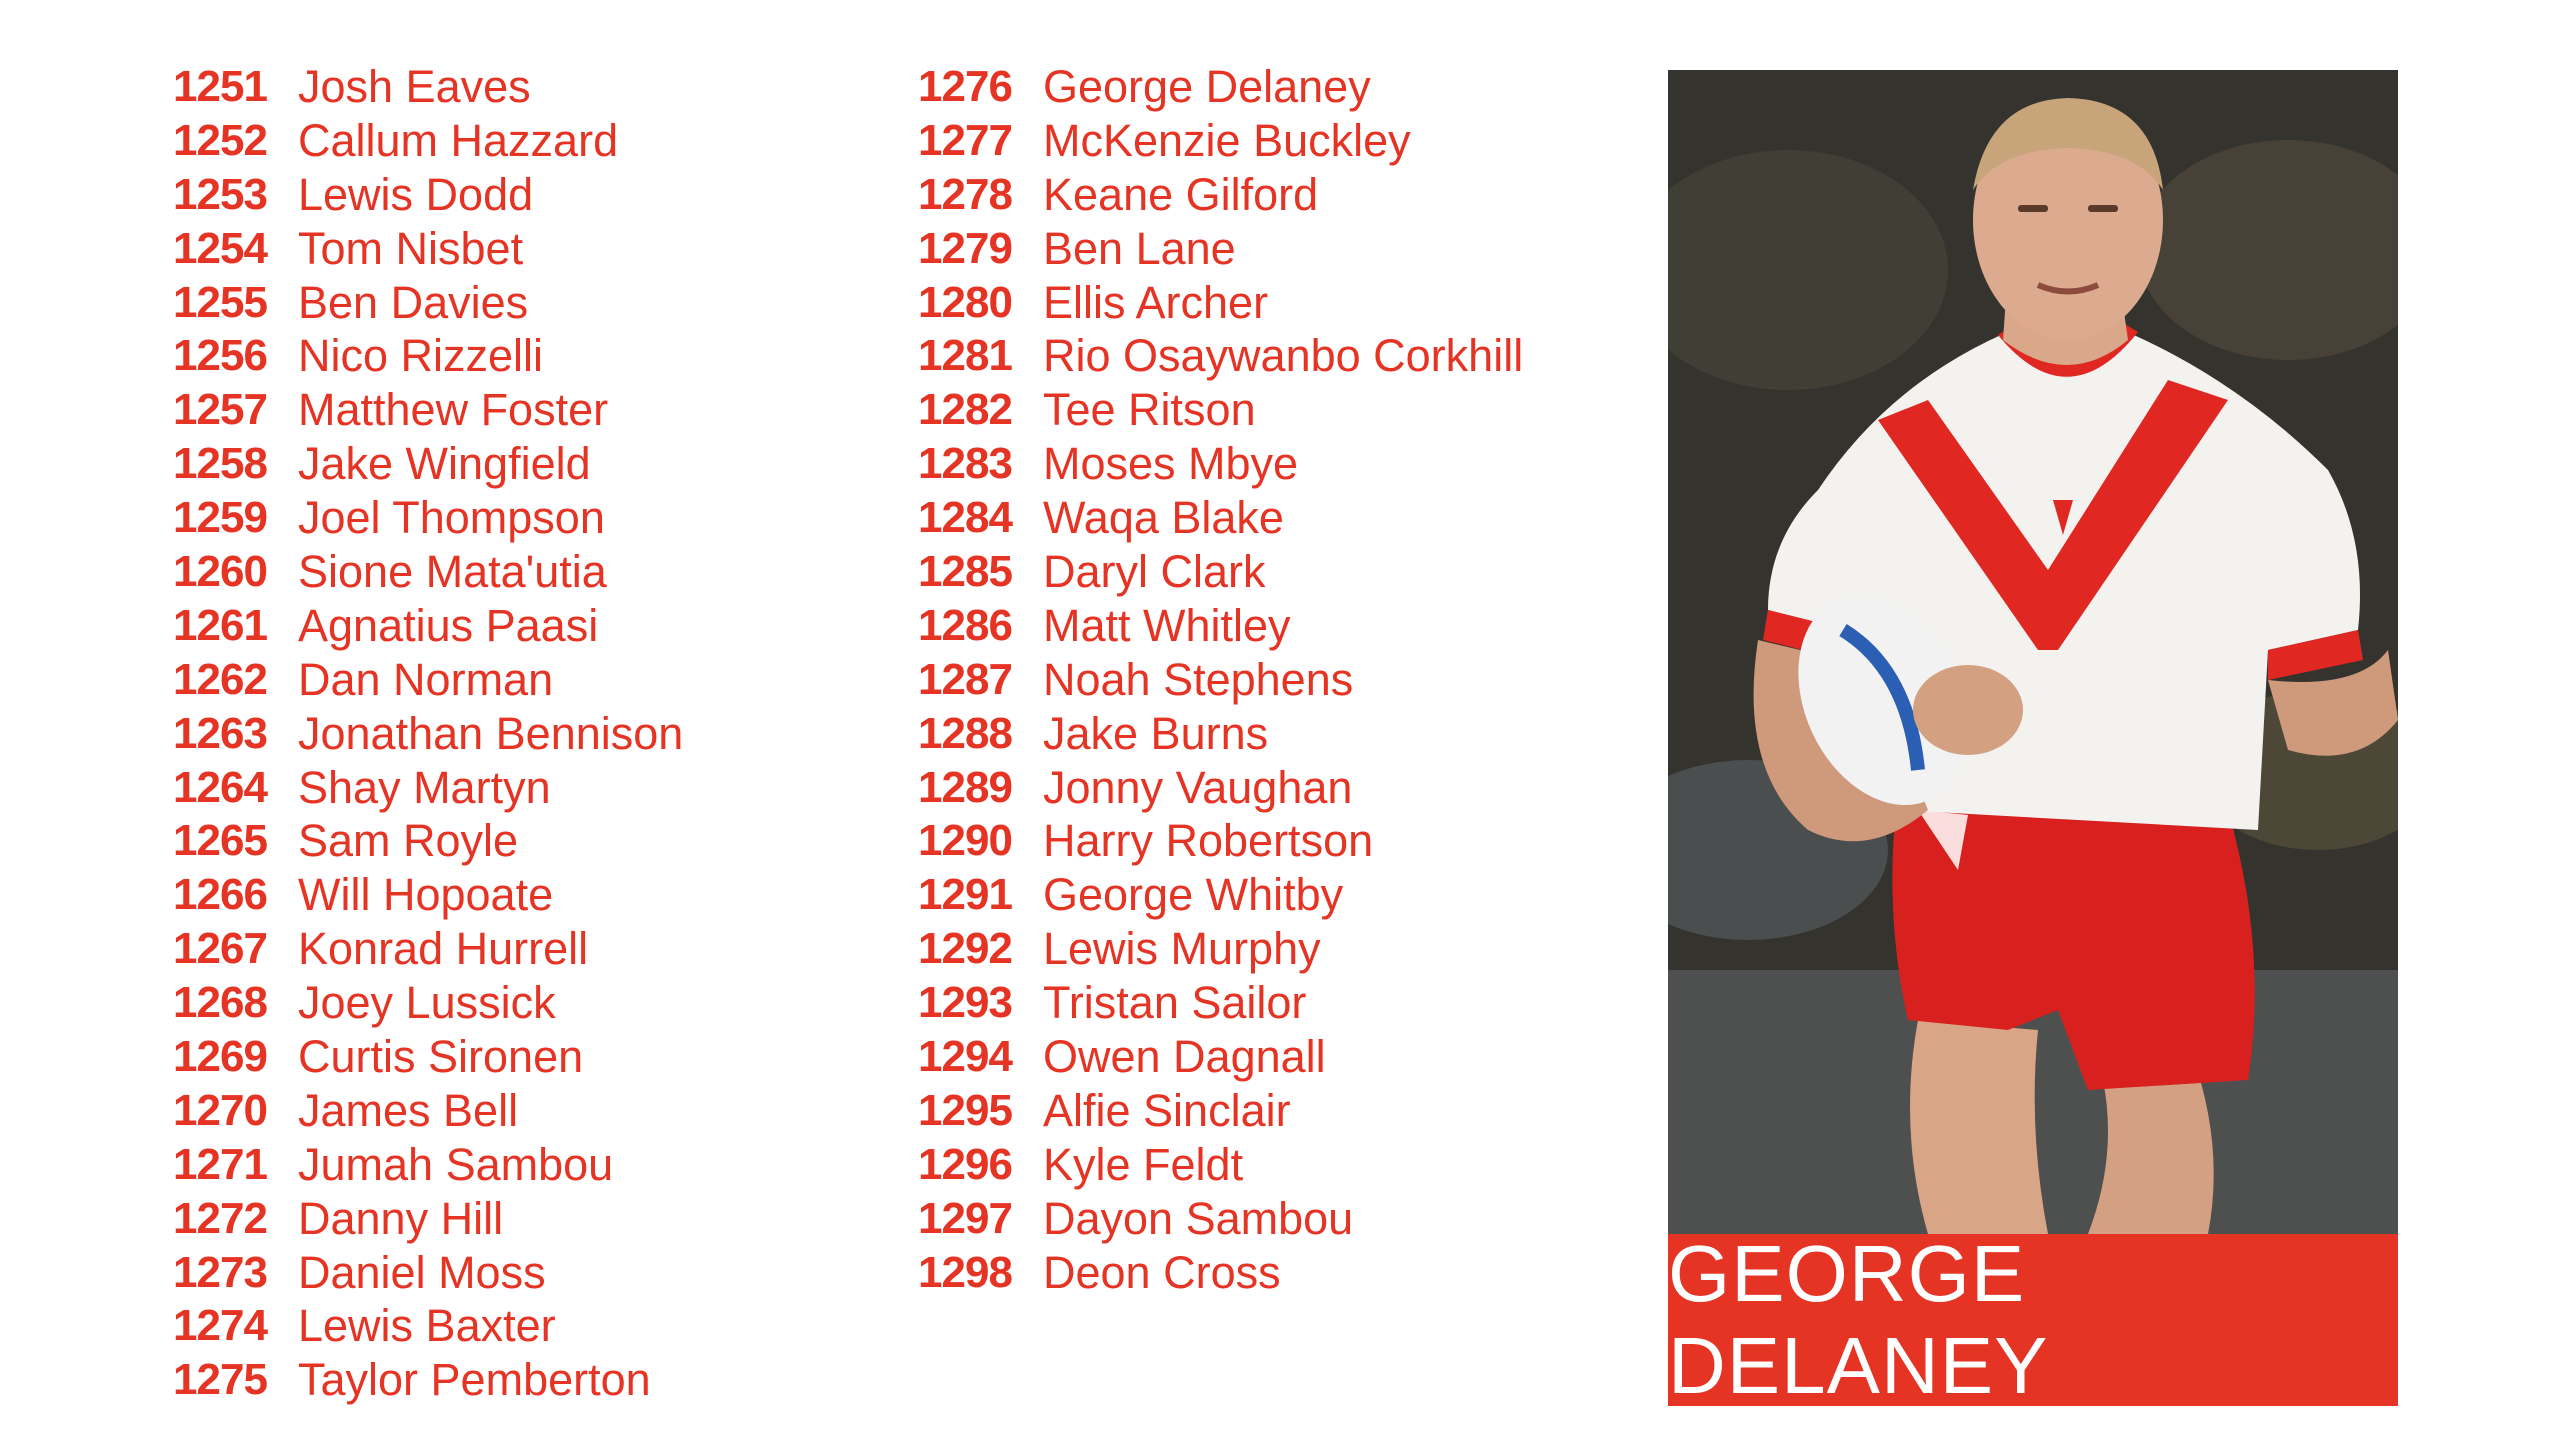 This screenshot has width=2560, height=1440. I want to click on player-name: Shay Martyn, so click(424, 787).